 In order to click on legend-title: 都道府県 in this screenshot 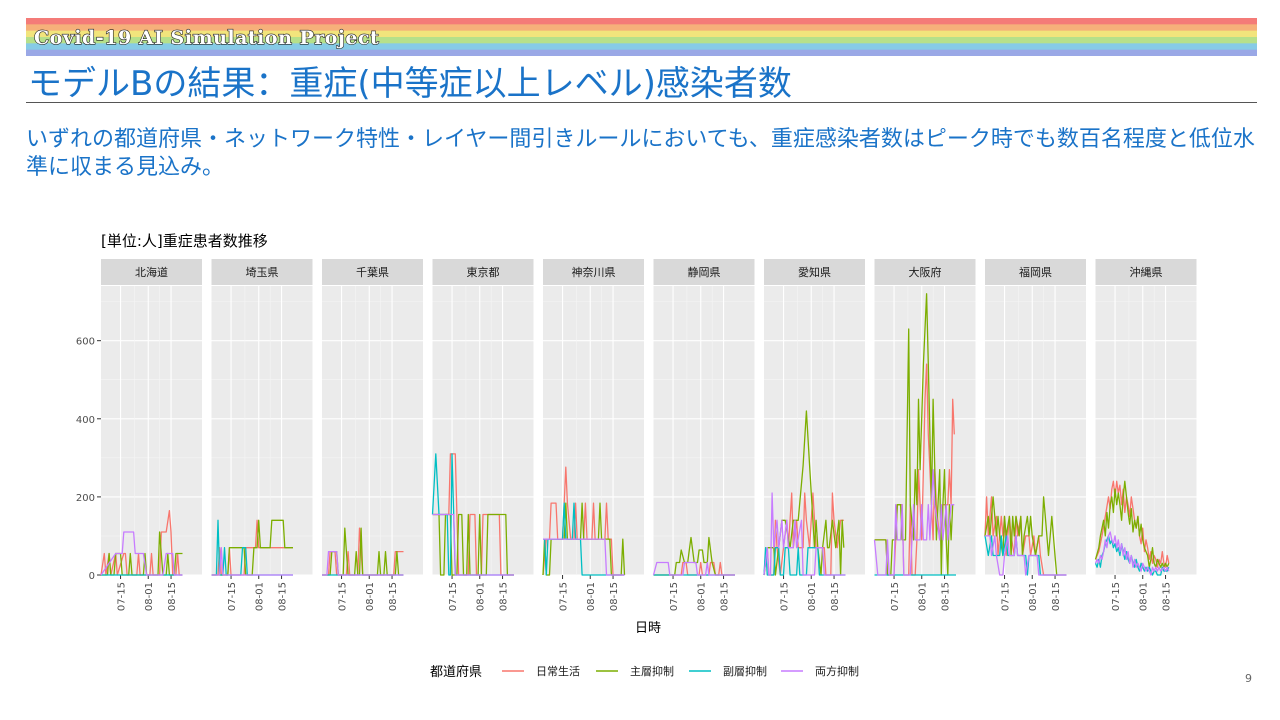, I will do `click(456, 672)`.